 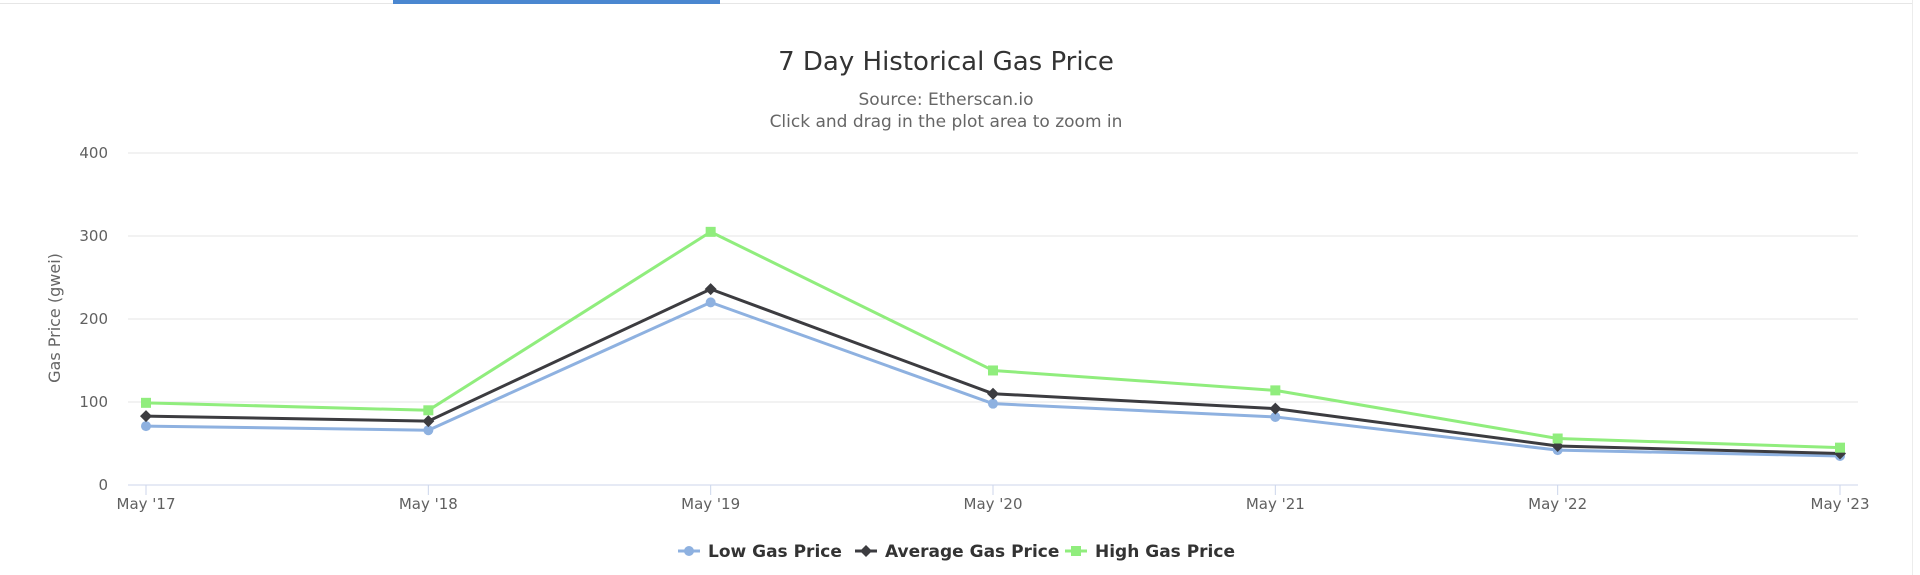 What do you see at coordinates (956, 3) in the screenshot?
I see `top-divider` at bounding box center [956, 3].